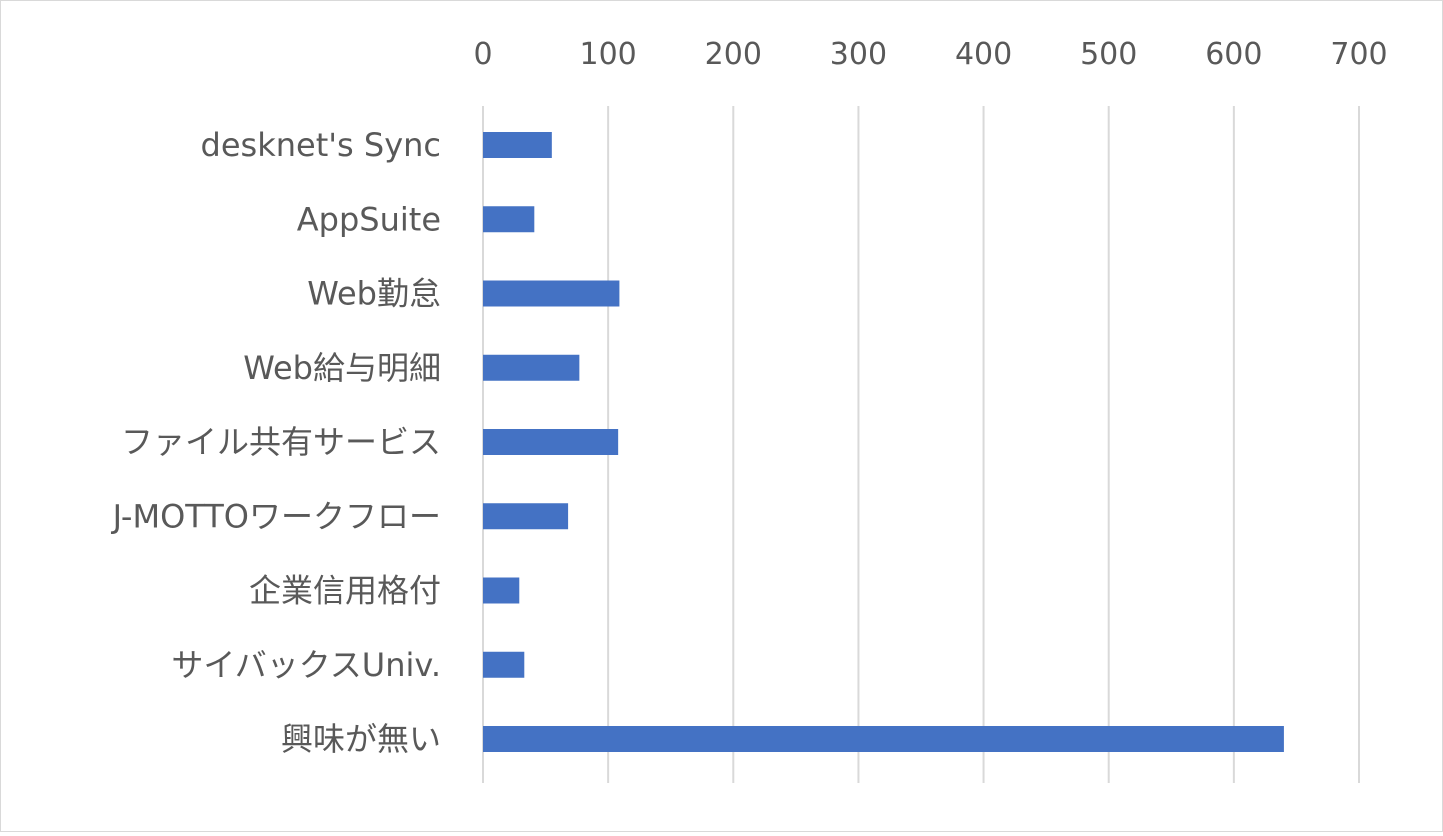  Describe the element at coordinates (1358, 54) in the screenshot. I see `x-tick-label: 700` at that location.